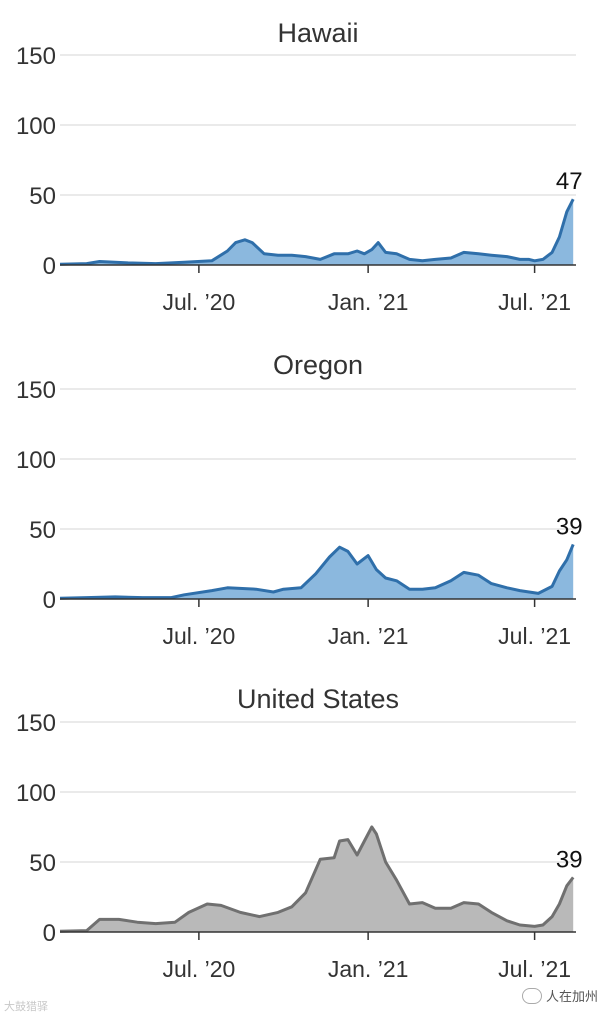 This screenshot has height=1020, width=612. Describe the element at coordinates (531, 995) in the screenshot. I see `chat-bubble-icon` at that location.